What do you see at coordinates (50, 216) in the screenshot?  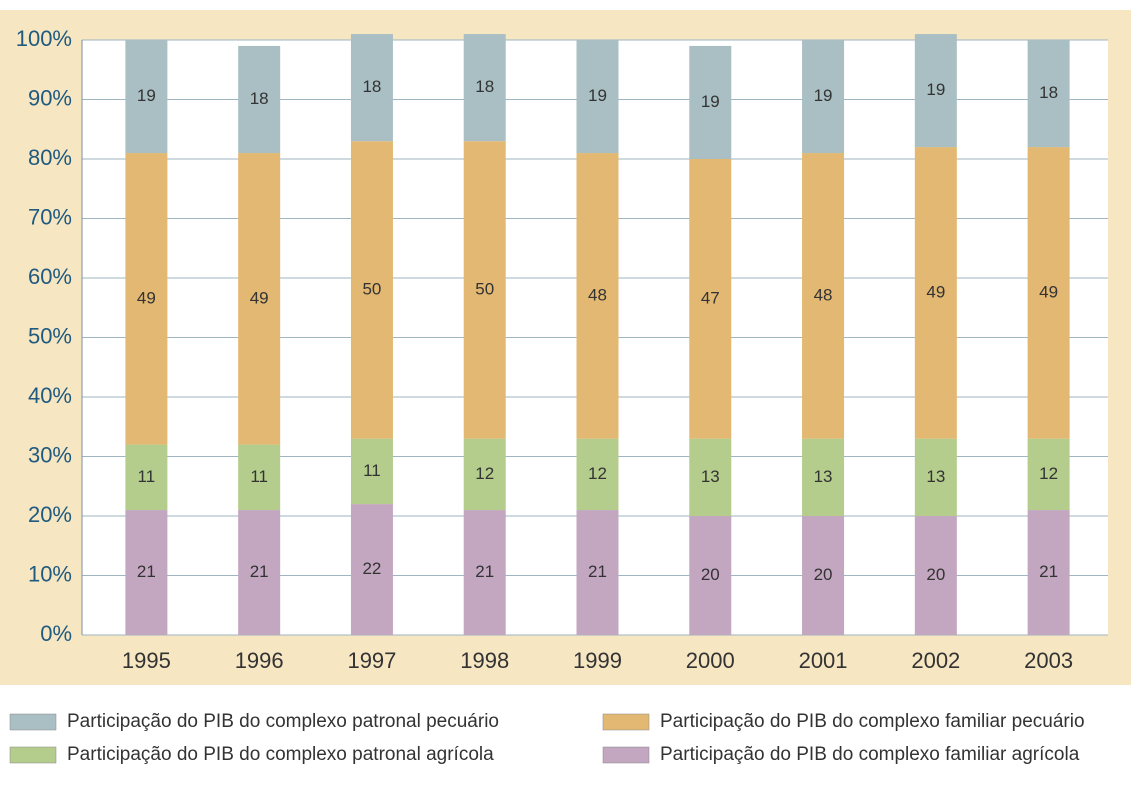 I see `y-tick-label: 70%` at bounding box center [50, 216].